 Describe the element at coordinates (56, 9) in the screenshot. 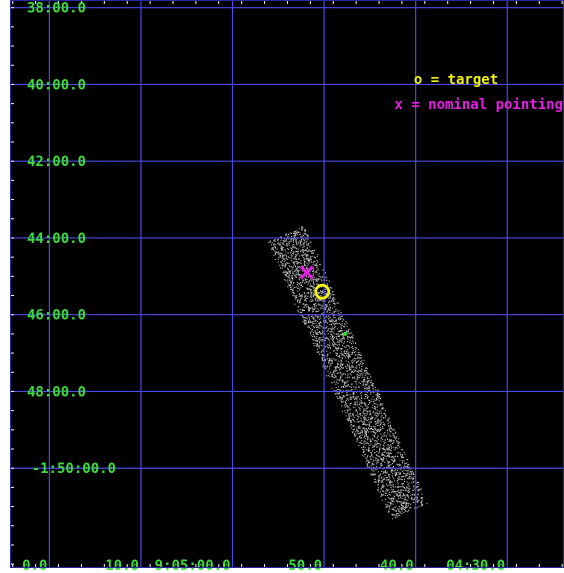

I see `dec-label-0: 38:00.0` at that location.